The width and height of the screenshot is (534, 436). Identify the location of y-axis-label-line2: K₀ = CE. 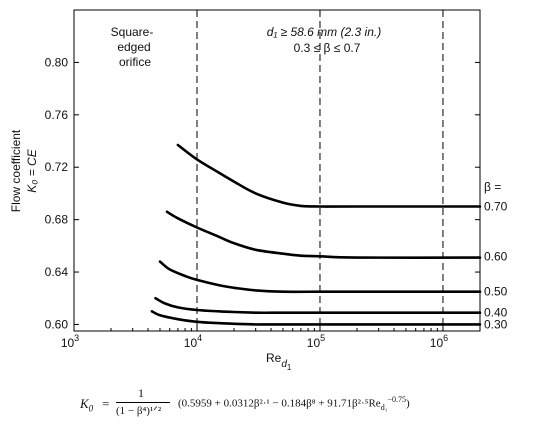
(32, 170).